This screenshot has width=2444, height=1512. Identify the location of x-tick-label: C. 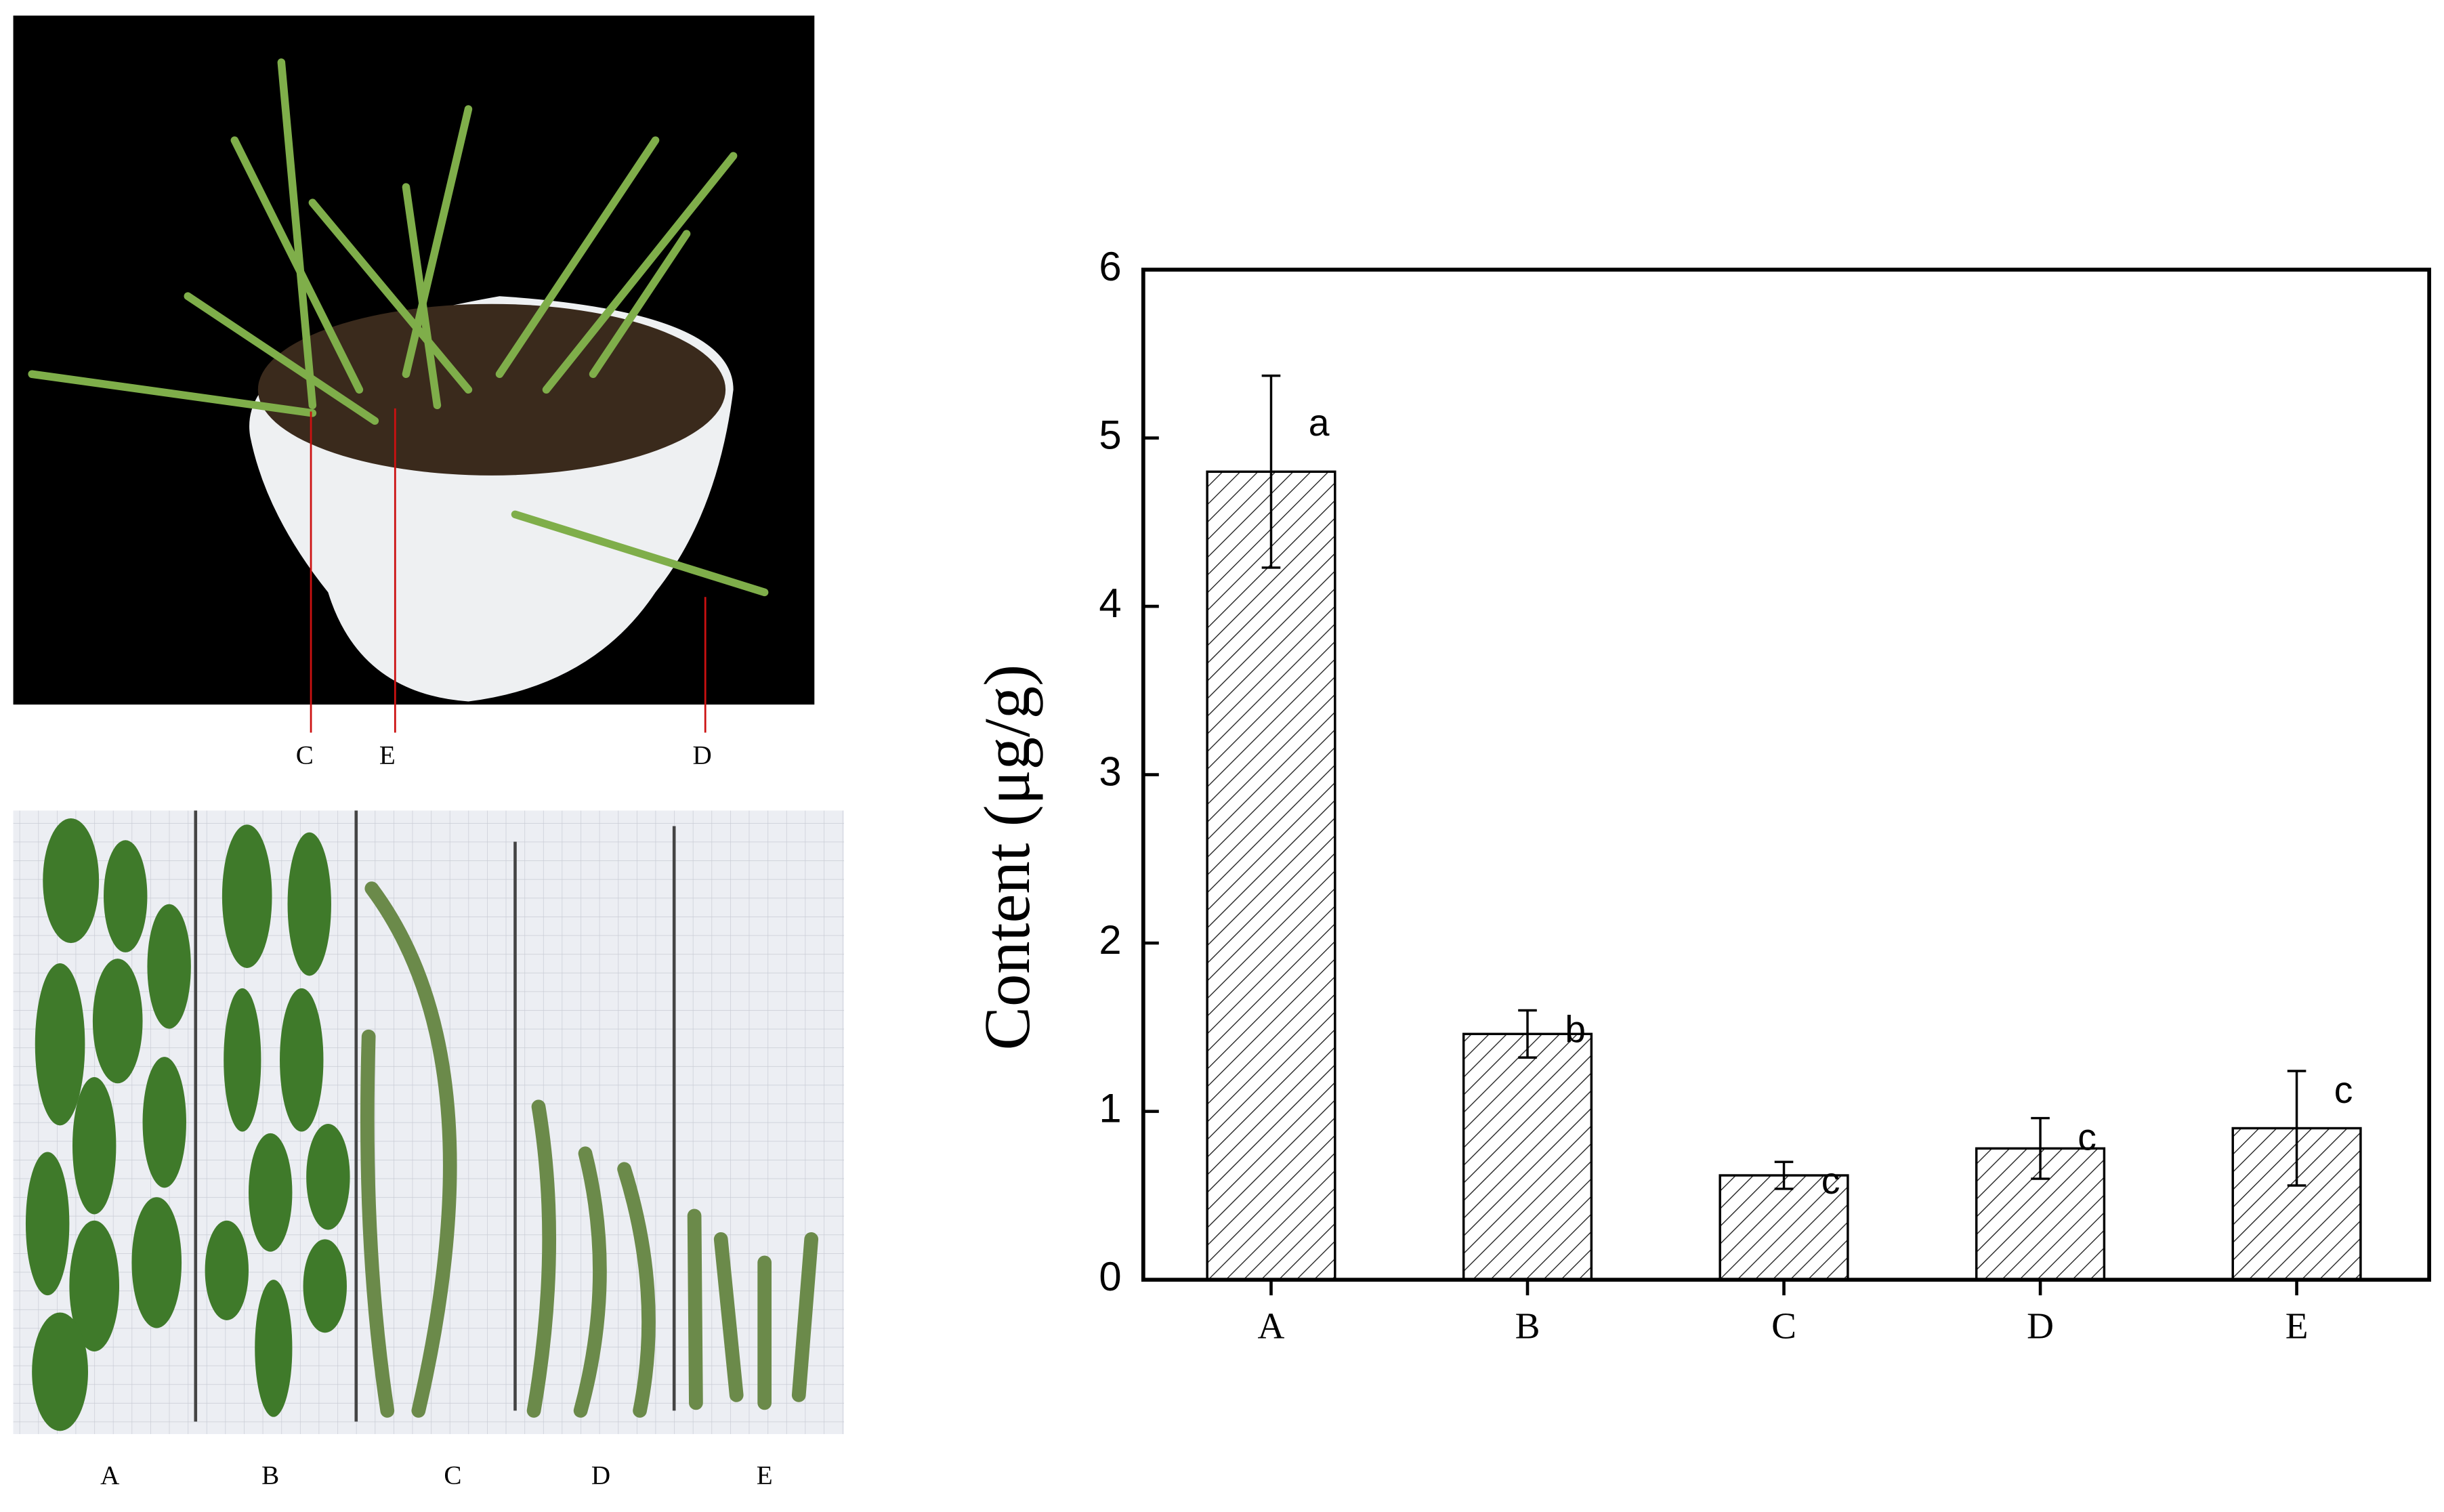
(1783, 1325).